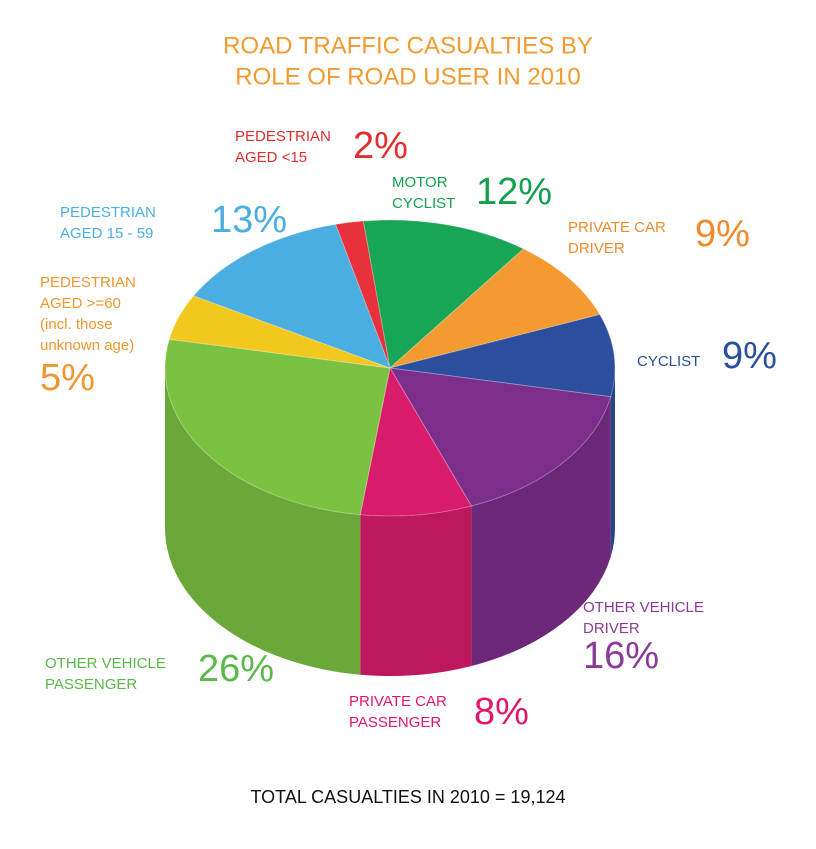 The height and width of the screenshot is (849, 816). Describe the element at coordinates (420, 182) in the screenshot. I see `slice-label: MOTOR` at that location.